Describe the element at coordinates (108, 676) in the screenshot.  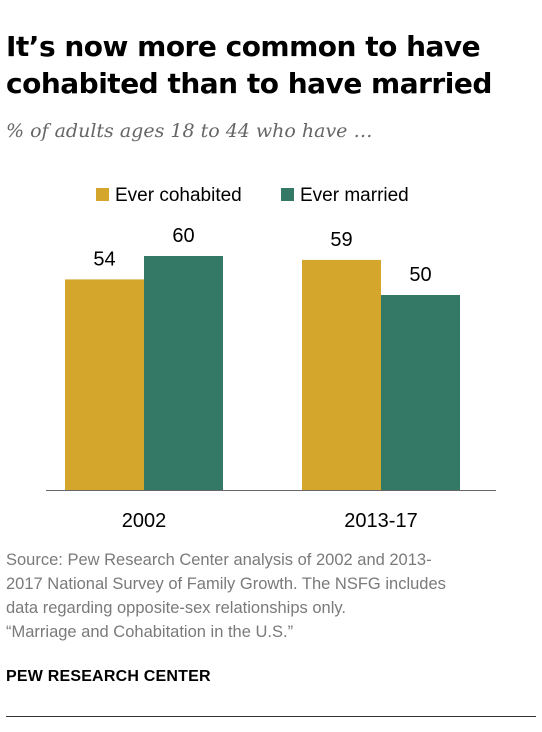
I see `brand-label: PEW RESEARCH CENTER` at that location.